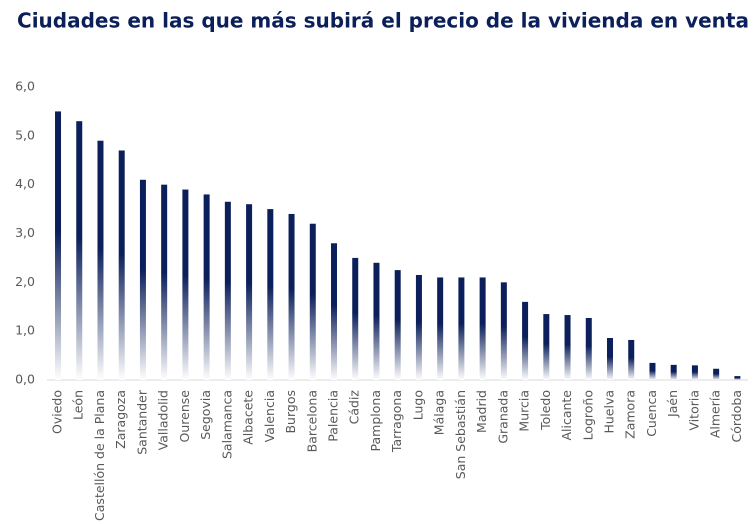  Describe the element at coordinates (25, 379) in the screenshot. I see `y-tick-label: 0,0` at that location.